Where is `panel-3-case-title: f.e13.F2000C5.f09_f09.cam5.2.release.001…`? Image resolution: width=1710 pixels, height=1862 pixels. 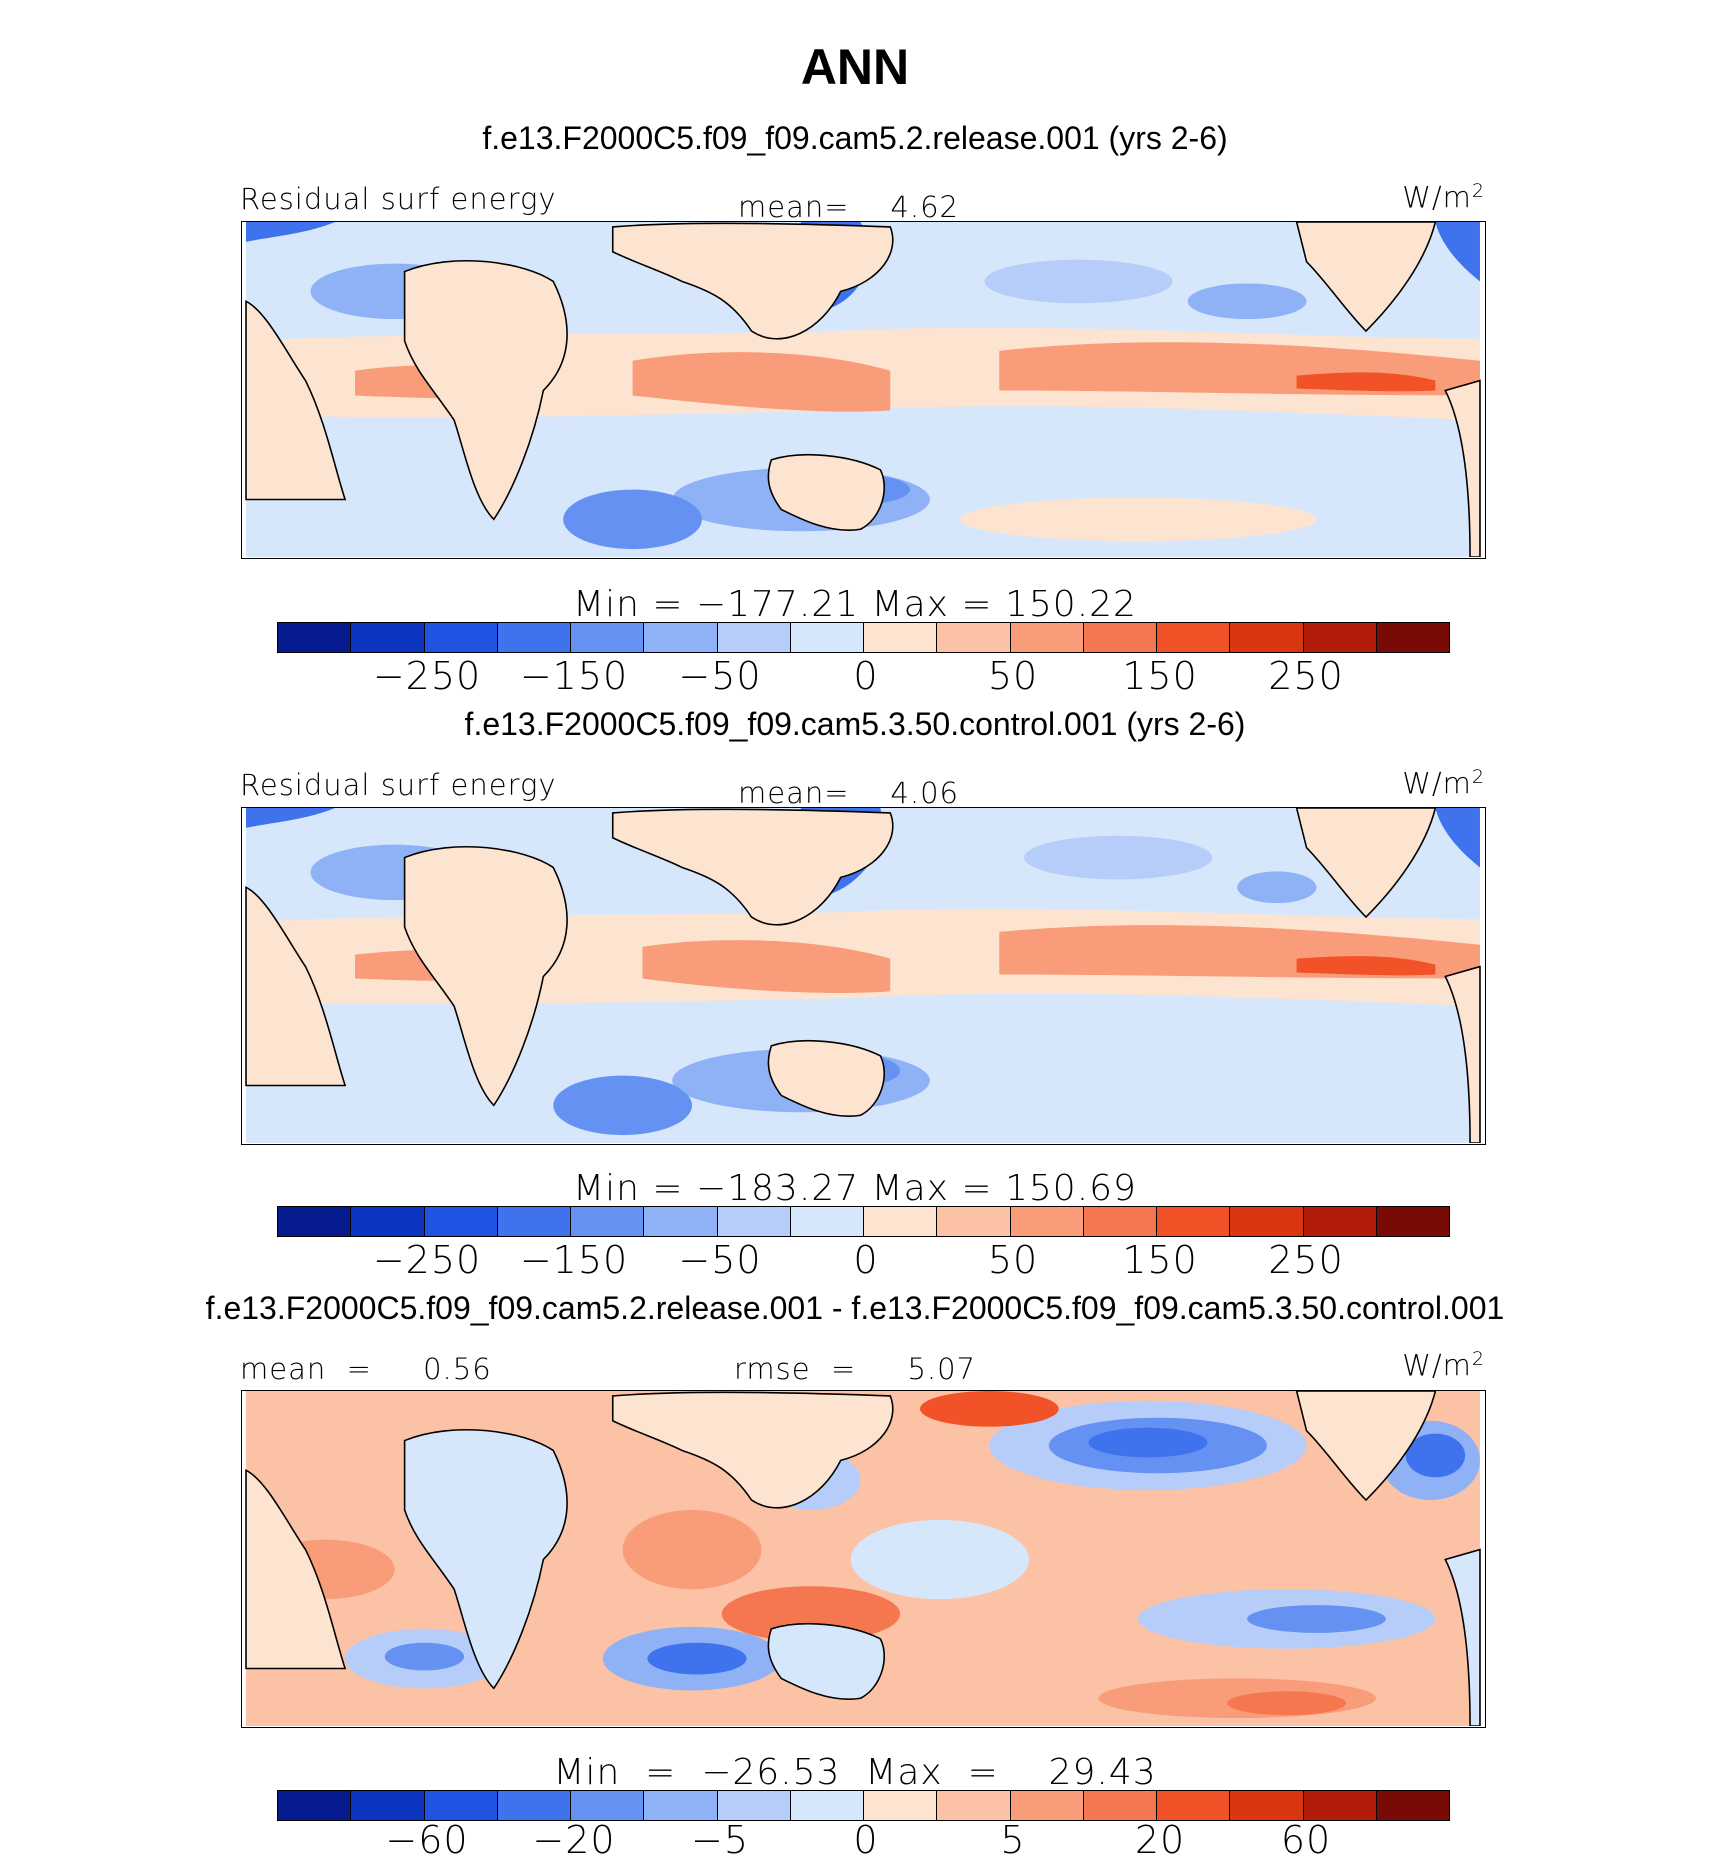 panel-3-case-title: f.e13.F2000C5.f09_f09.cam5.2.release.001… is located at coordinates (855, 1308).